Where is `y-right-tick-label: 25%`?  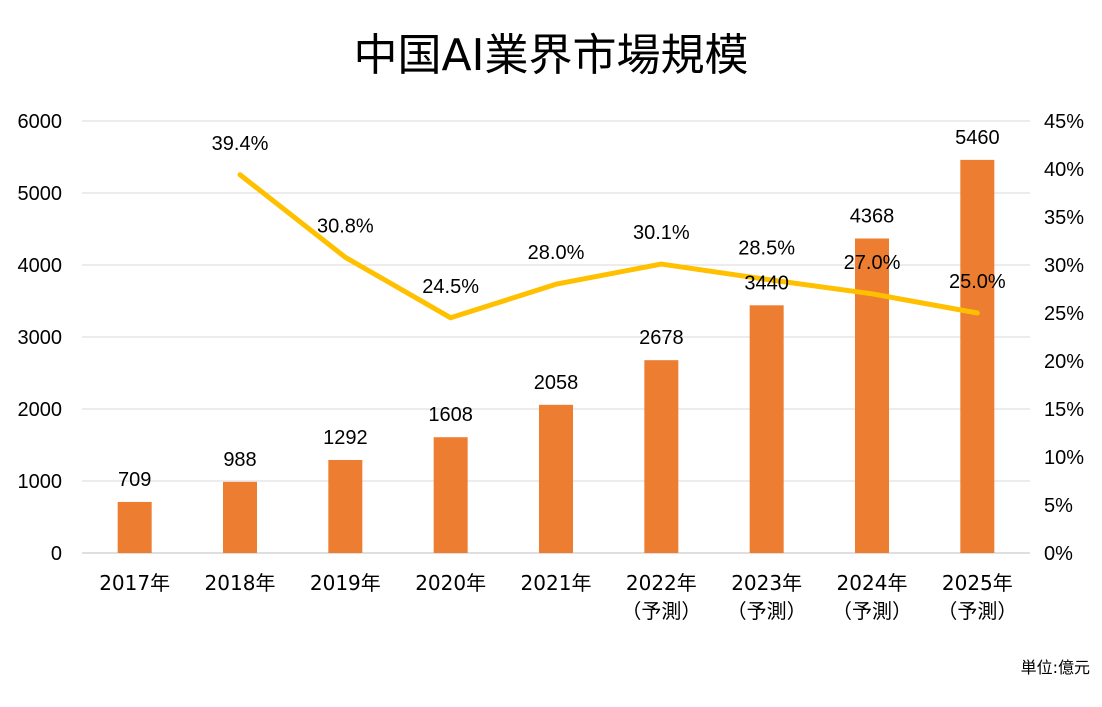
y-right-tick-label: 25% is located at coordinates (1064, 314).